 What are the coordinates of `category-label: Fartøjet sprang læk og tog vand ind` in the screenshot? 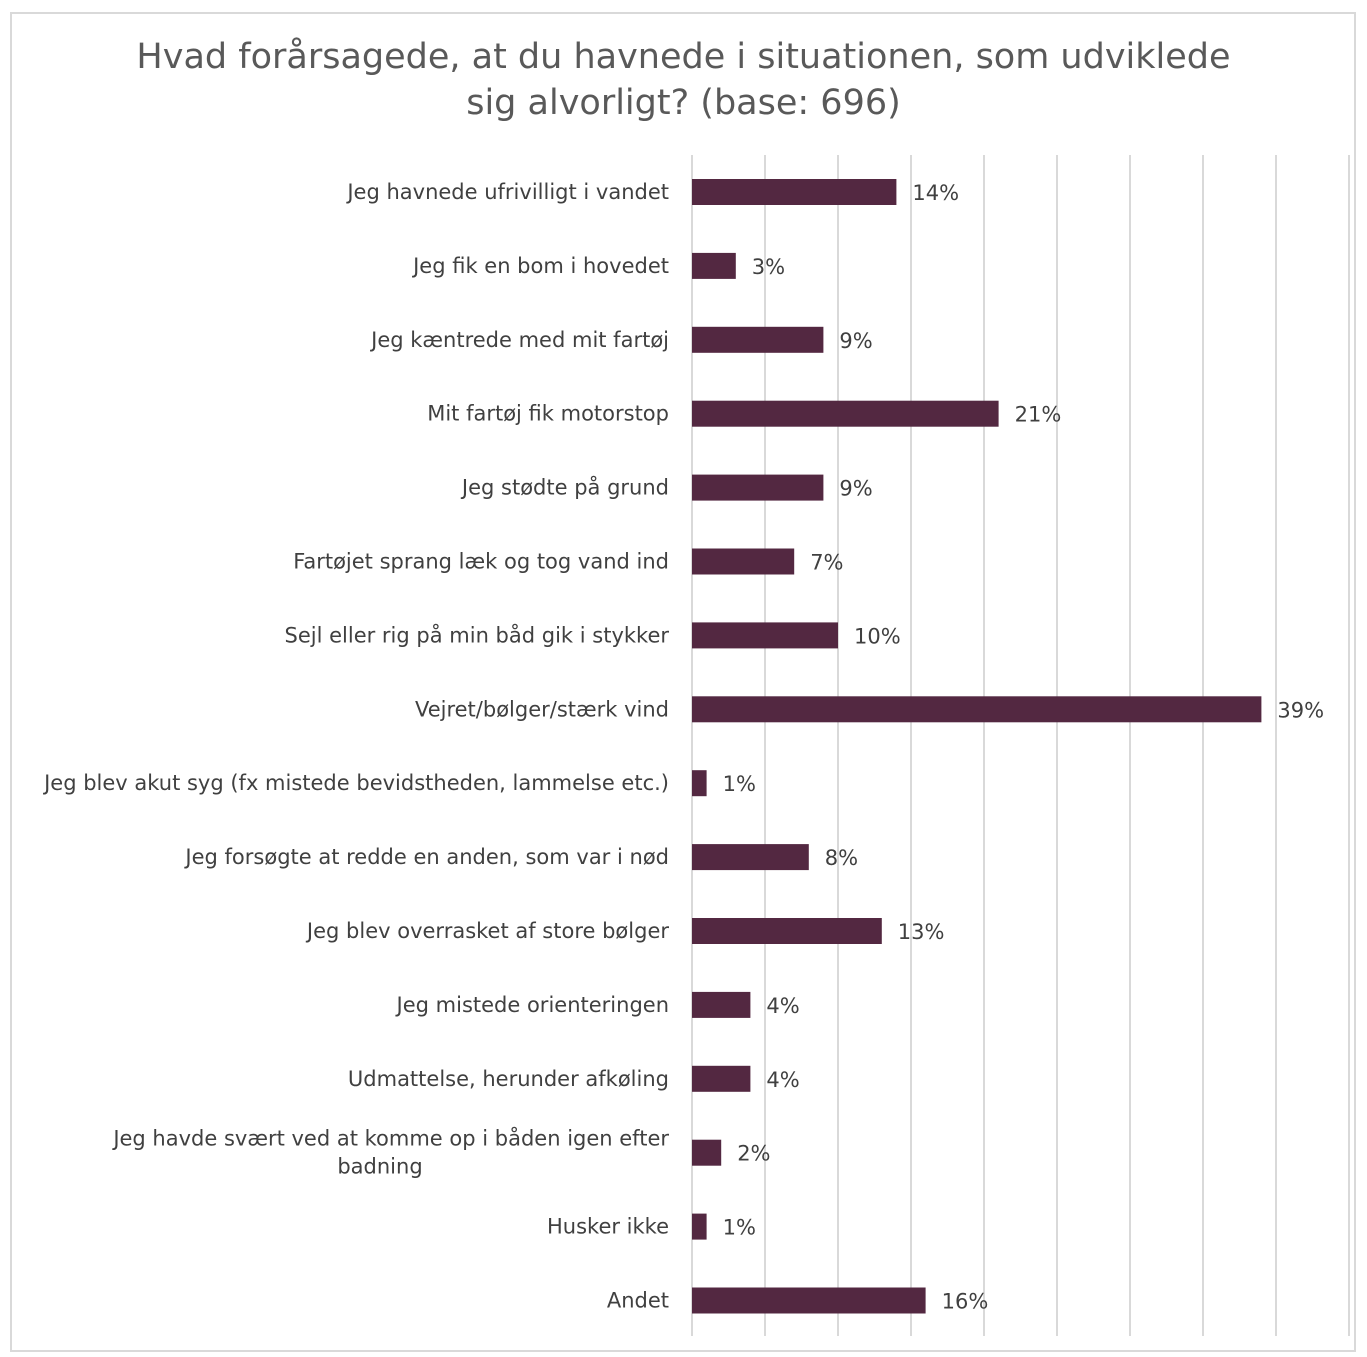 It's located at (481, 562).